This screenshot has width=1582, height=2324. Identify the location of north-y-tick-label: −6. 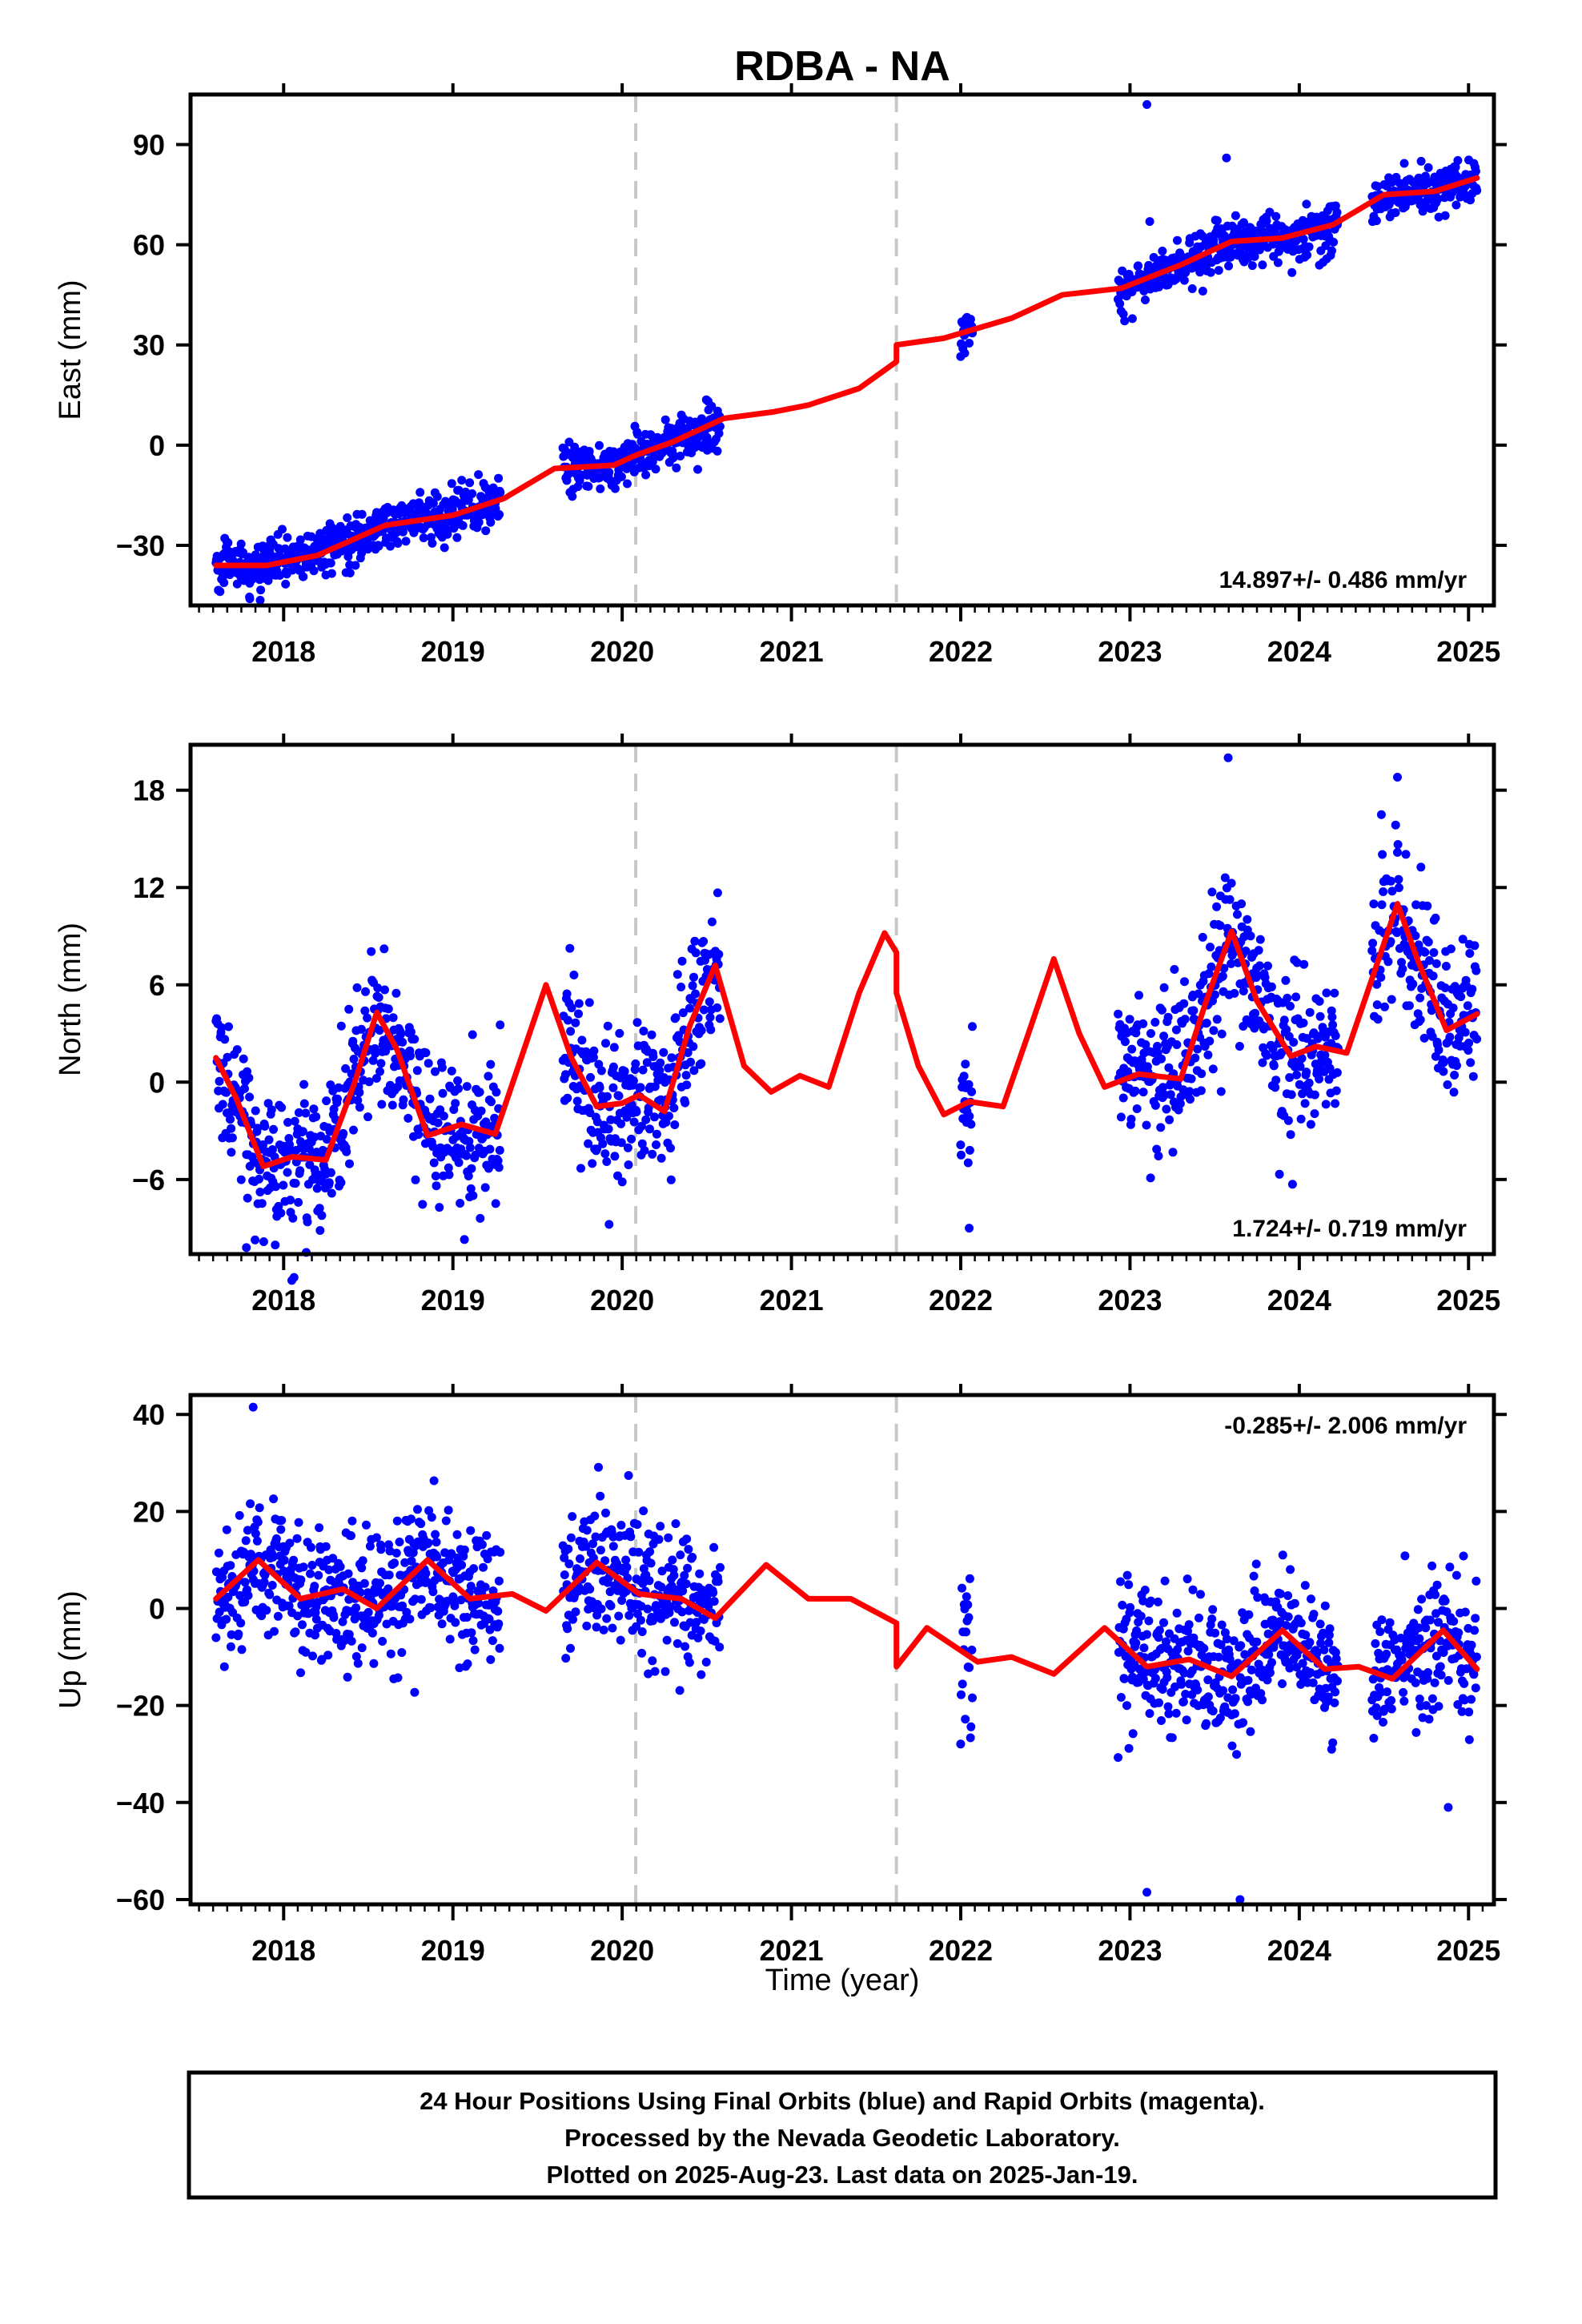
(148, 1180).